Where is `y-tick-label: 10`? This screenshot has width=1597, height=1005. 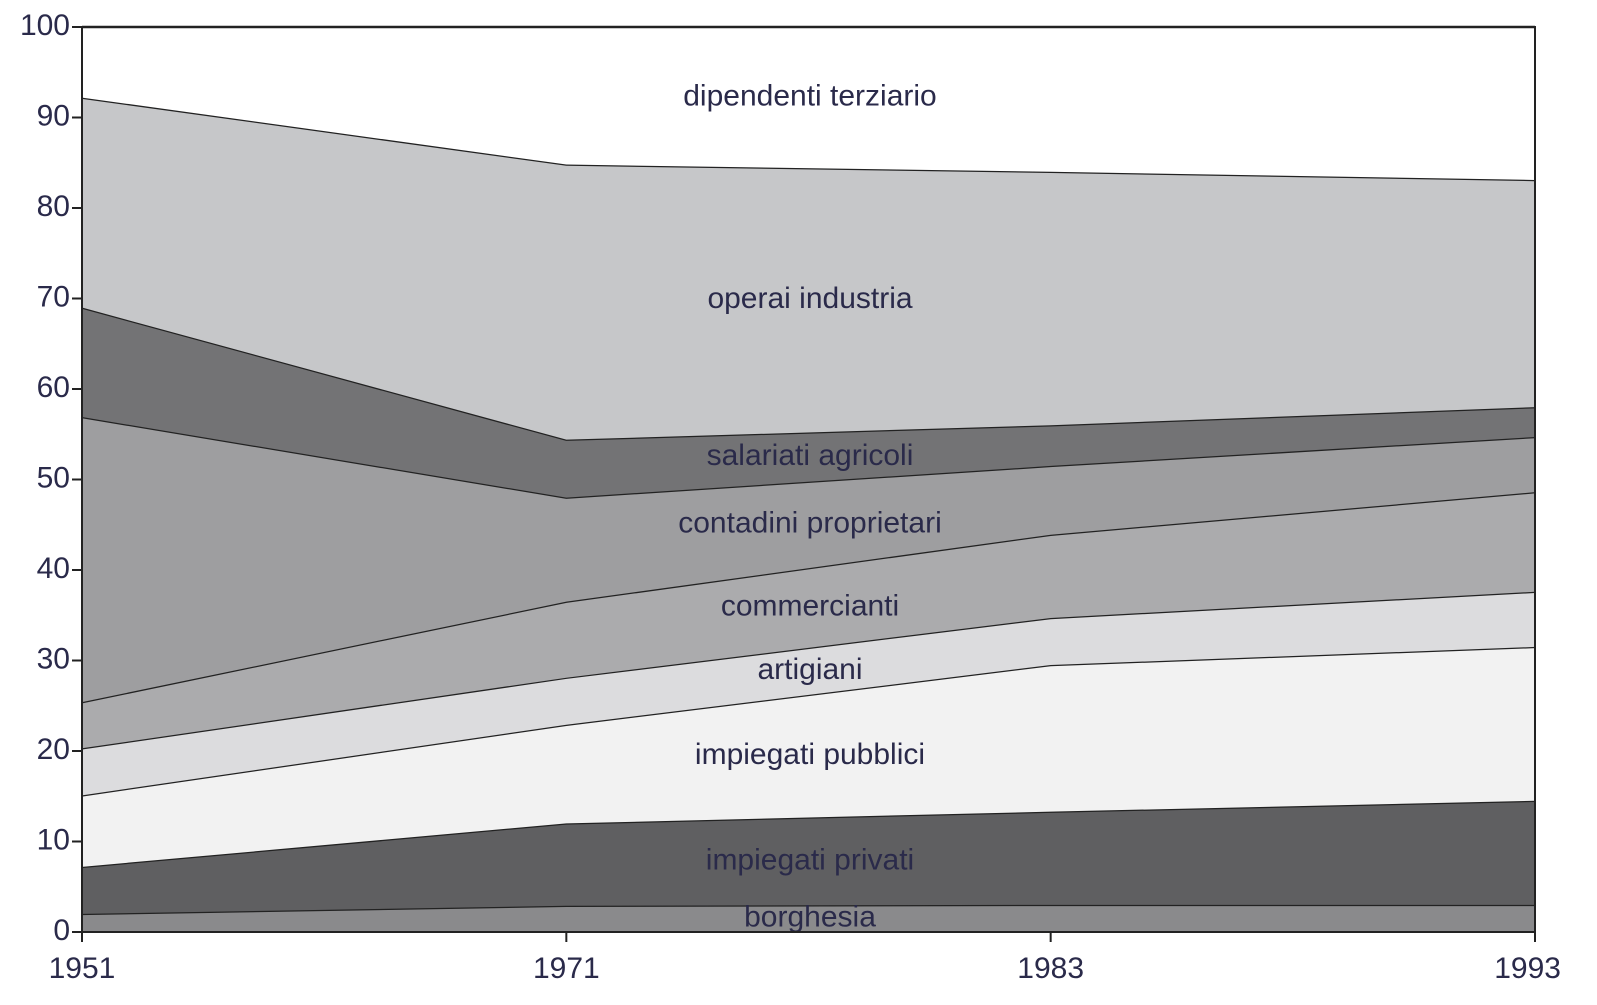
y-tick-label: 10 is located at coordinates (53, 839).